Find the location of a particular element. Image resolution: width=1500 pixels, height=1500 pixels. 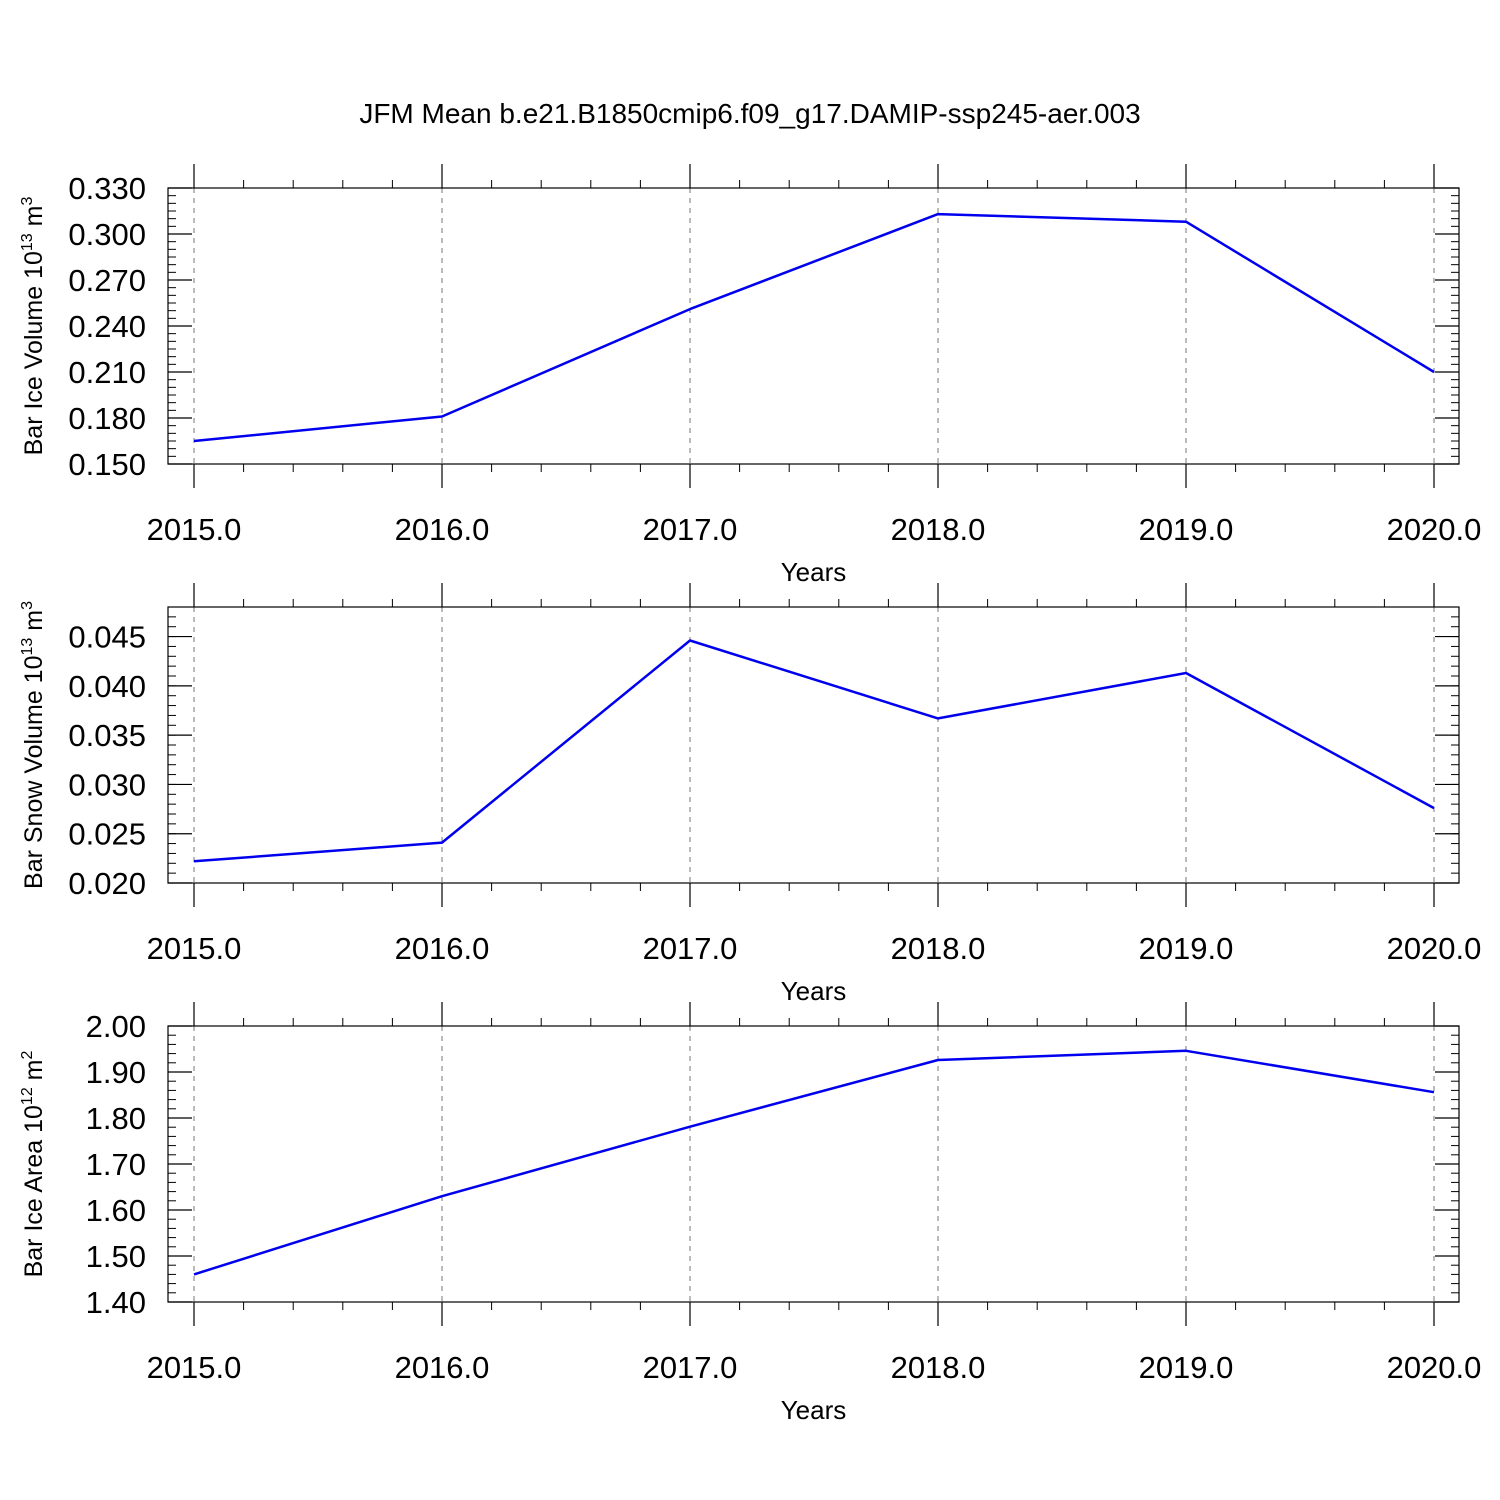

y-axis-label-part: Bar Ice Area 10 is located at coordinates (34, 1191).